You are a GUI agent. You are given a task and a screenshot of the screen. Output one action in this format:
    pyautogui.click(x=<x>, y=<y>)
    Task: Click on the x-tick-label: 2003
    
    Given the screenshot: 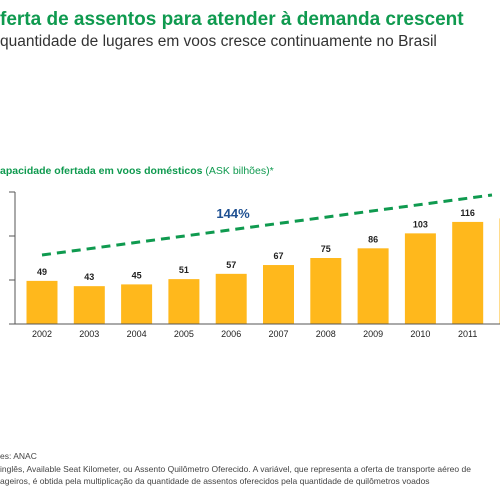 What is the action you would take?
    pyautogui.click(x=89, y=334)
    